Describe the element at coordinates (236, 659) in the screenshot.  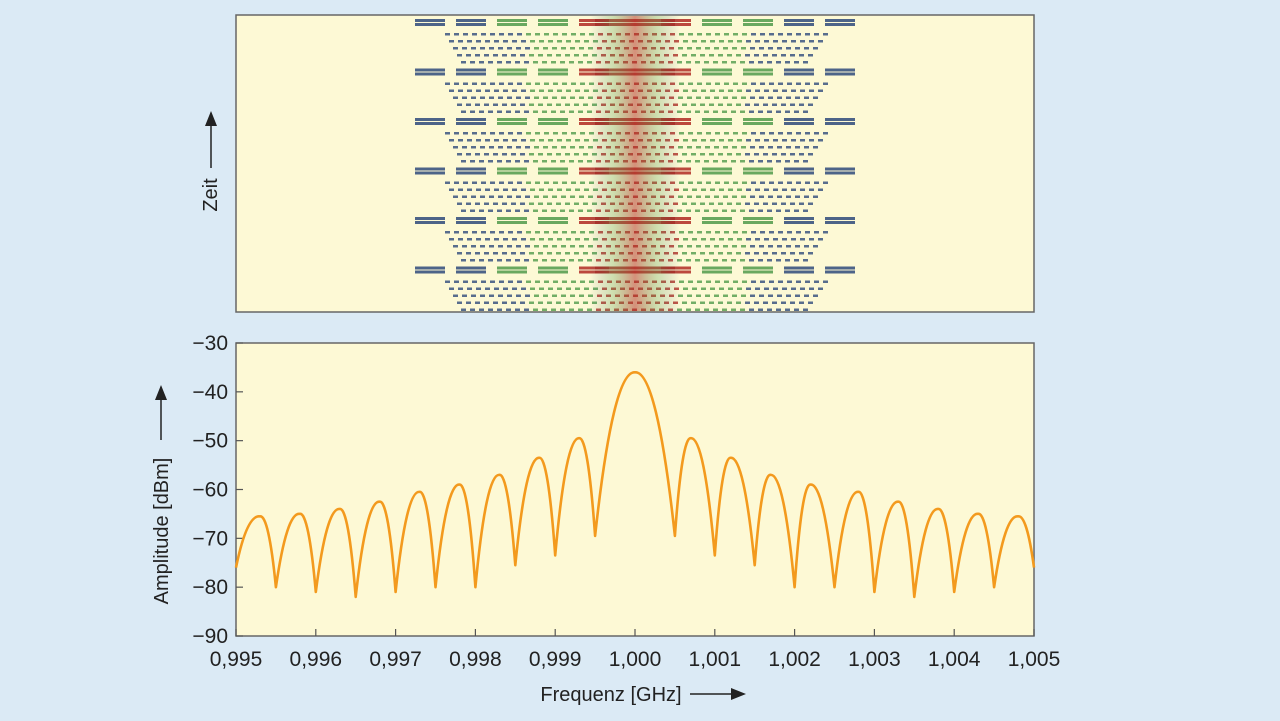
I see `x-tick-label: 0,995` at that location.